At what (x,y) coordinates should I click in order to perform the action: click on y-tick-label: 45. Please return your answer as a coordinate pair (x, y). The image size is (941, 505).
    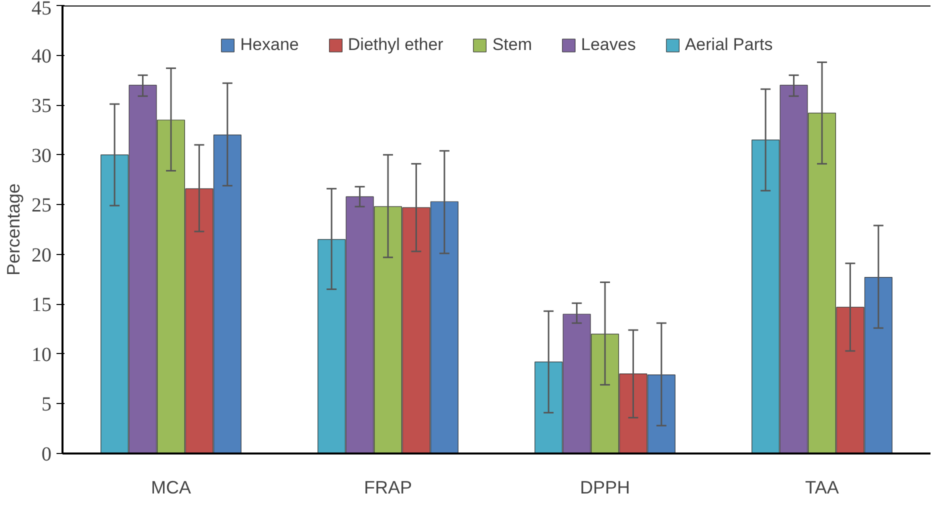
    Looking at the image, I should click on (42, 10).